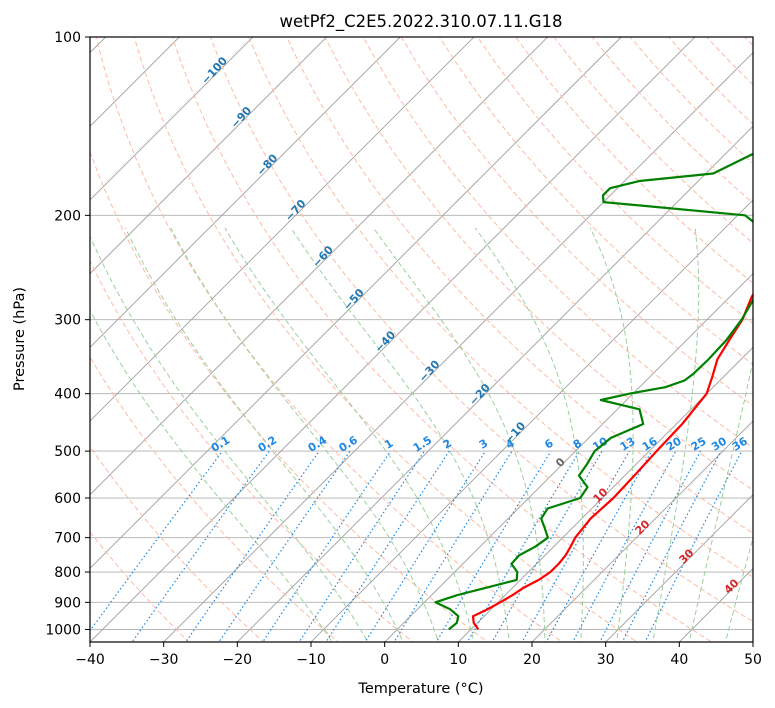 The image size is (775, 708). What do you see at coordinates (67, 603) in the screenshot?
I see `y-tick-label: 900` at bounding box center [67, 603].